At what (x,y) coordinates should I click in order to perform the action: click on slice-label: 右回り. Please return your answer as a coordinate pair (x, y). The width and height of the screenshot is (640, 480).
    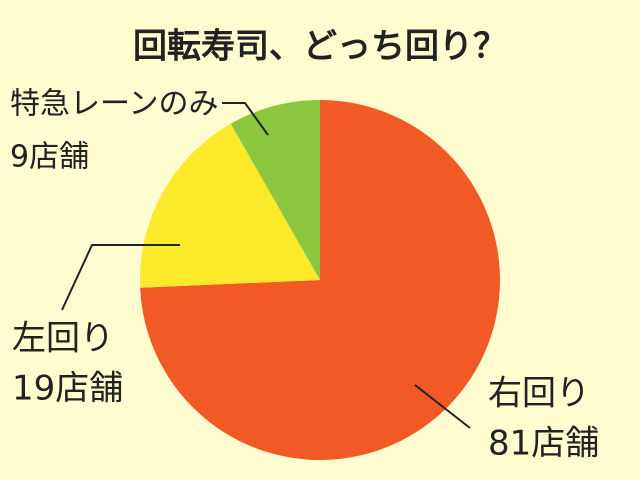
    Looking at the image, I should click on (539, 394).